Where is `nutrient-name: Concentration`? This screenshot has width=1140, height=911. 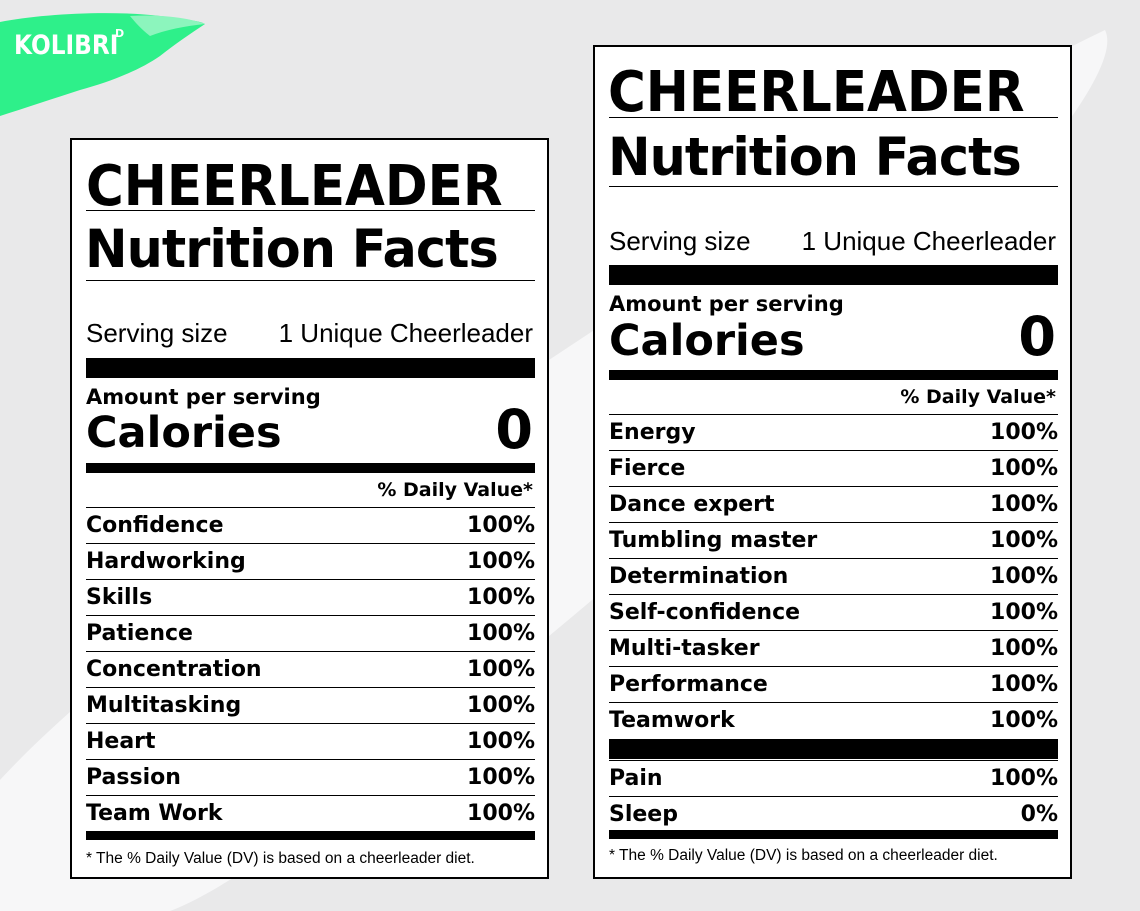
nutrient-name: Concentration is located at coordinates (174, 669).